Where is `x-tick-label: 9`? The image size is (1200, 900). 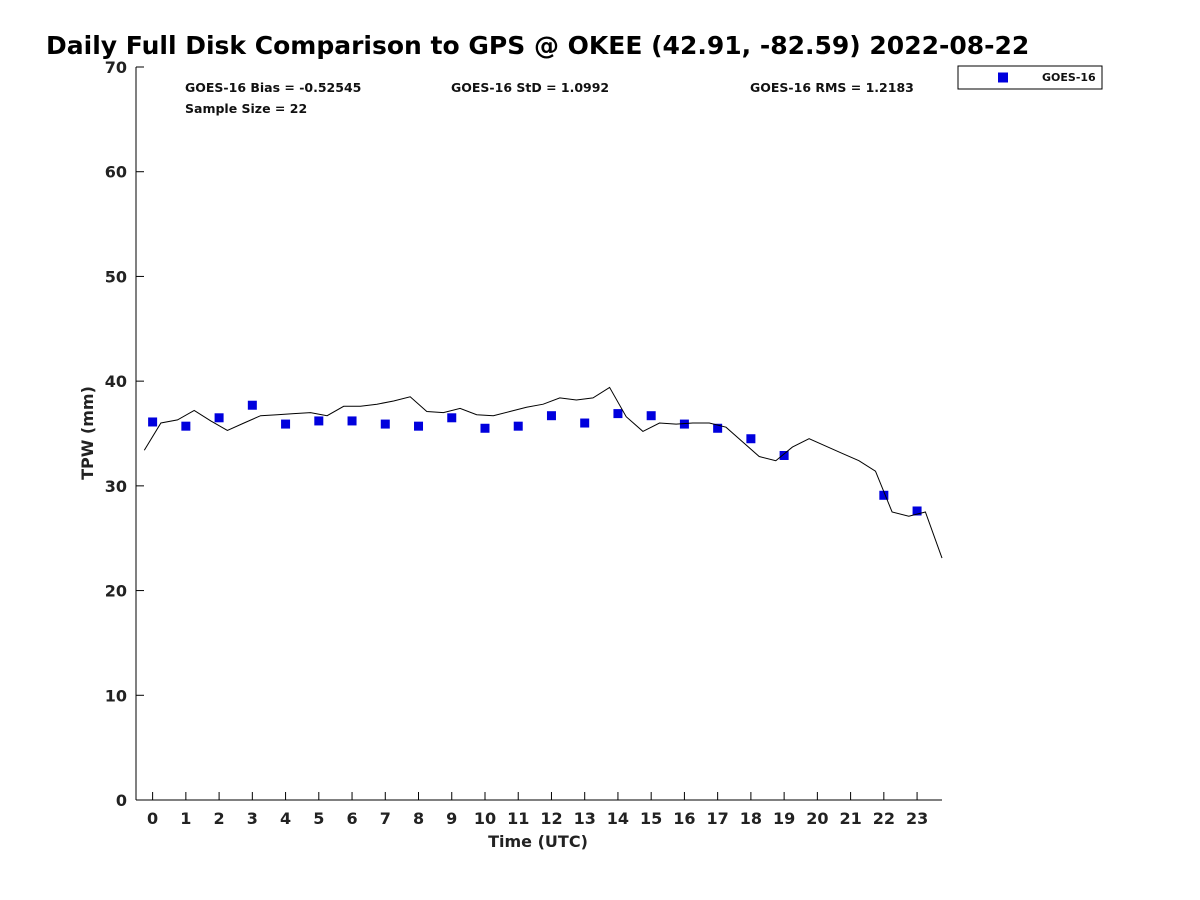
x-tick-label: 9 is located at coordinates (451, 818).